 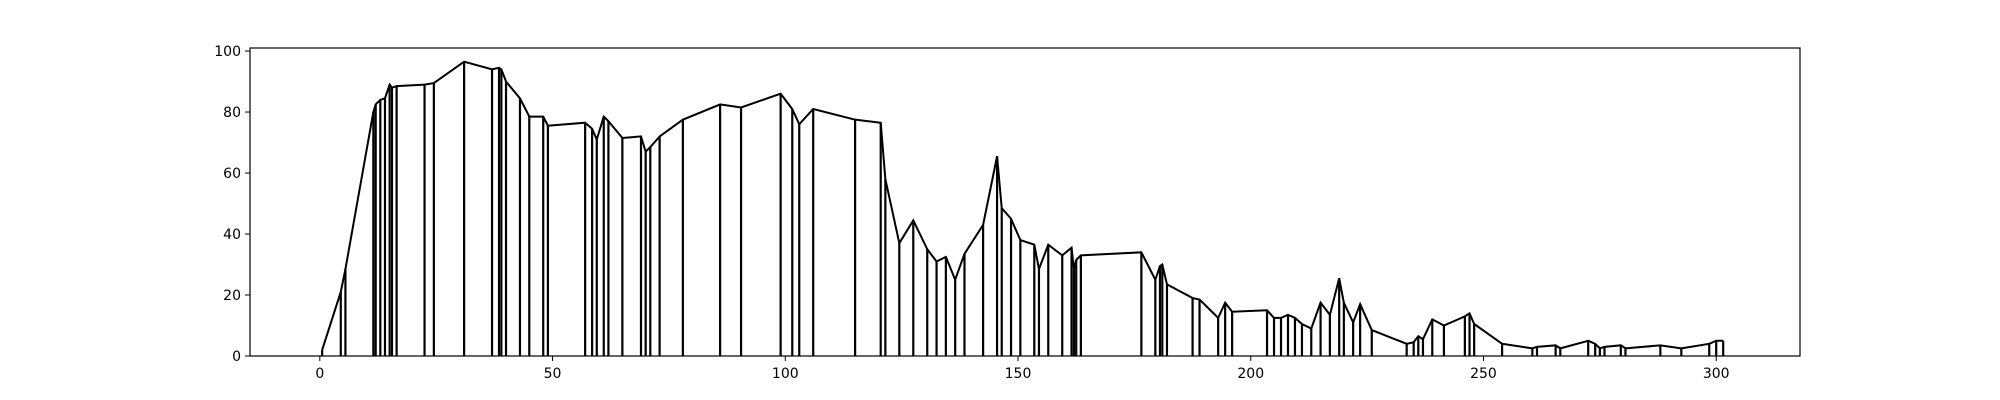 What do you see at coordinates (232, 113) in the screenshot?
I see `y-tick-label: 80` at bounding box center [232, 113].